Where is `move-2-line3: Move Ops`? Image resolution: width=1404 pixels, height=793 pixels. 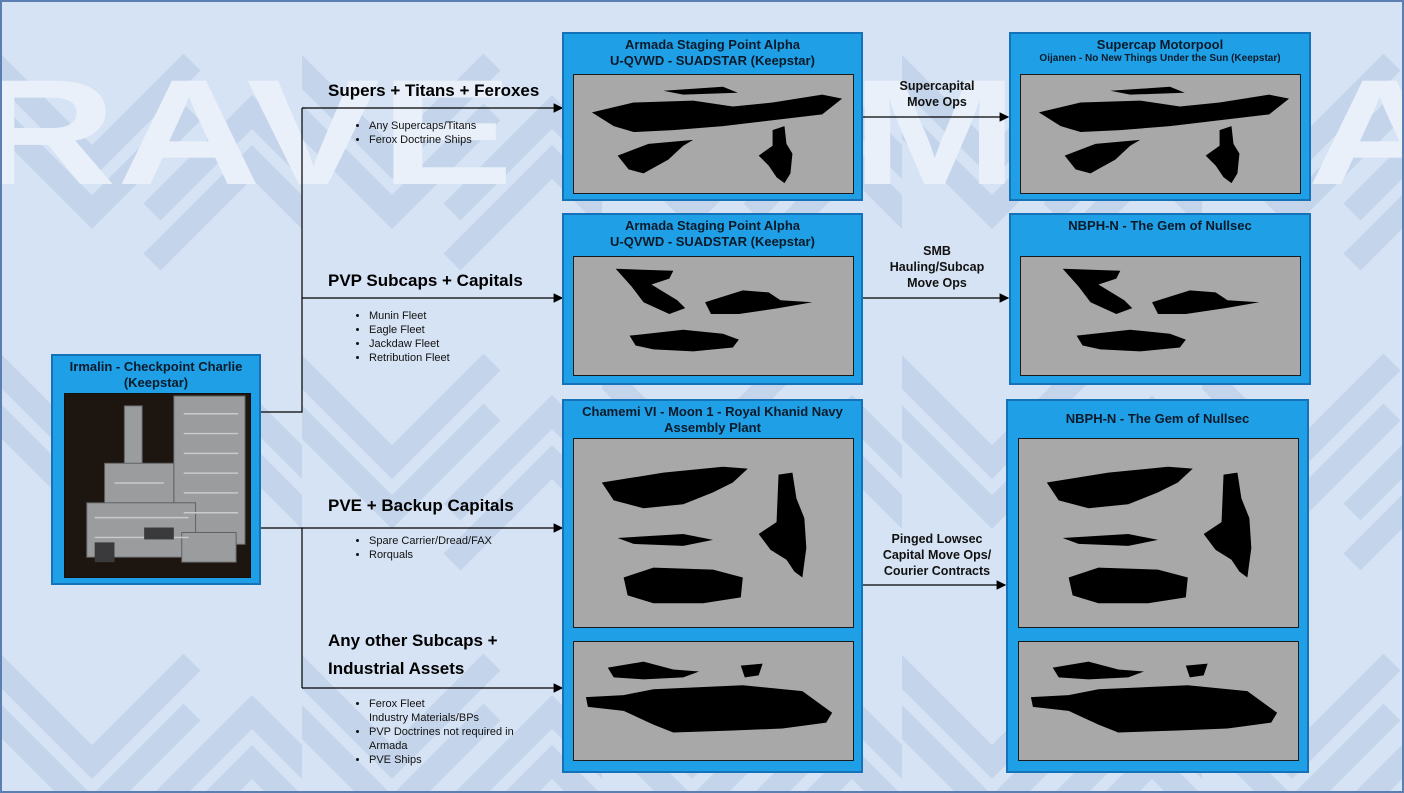
move-2-line3: Move Ops is located at coordinates (937, 283).